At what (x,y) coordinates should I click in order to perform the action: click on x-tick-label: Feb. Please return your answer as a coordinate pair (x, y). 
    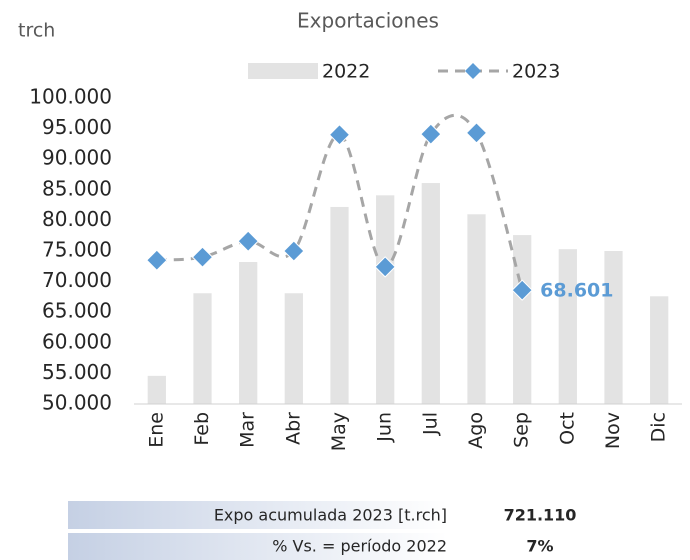
    Looking at the image, I should click on (202, 429).